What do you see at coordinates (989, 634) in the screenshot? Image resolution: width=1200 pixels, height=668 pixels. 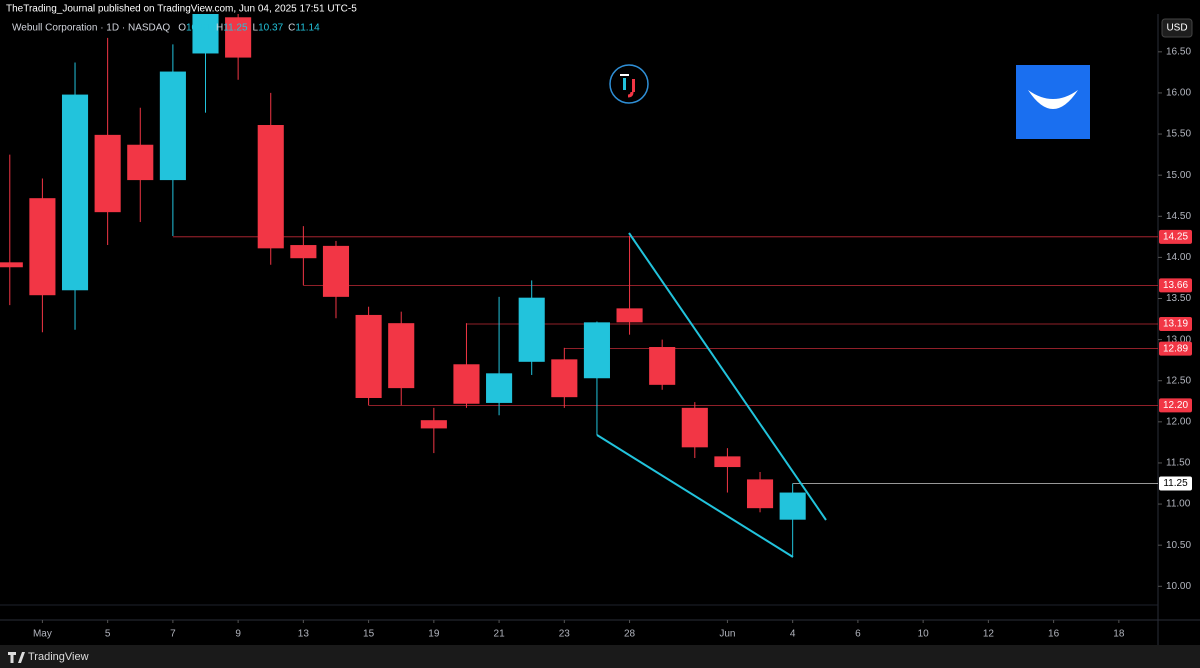 I see `x-tick-label: 12` at bounding box center [989, 634].